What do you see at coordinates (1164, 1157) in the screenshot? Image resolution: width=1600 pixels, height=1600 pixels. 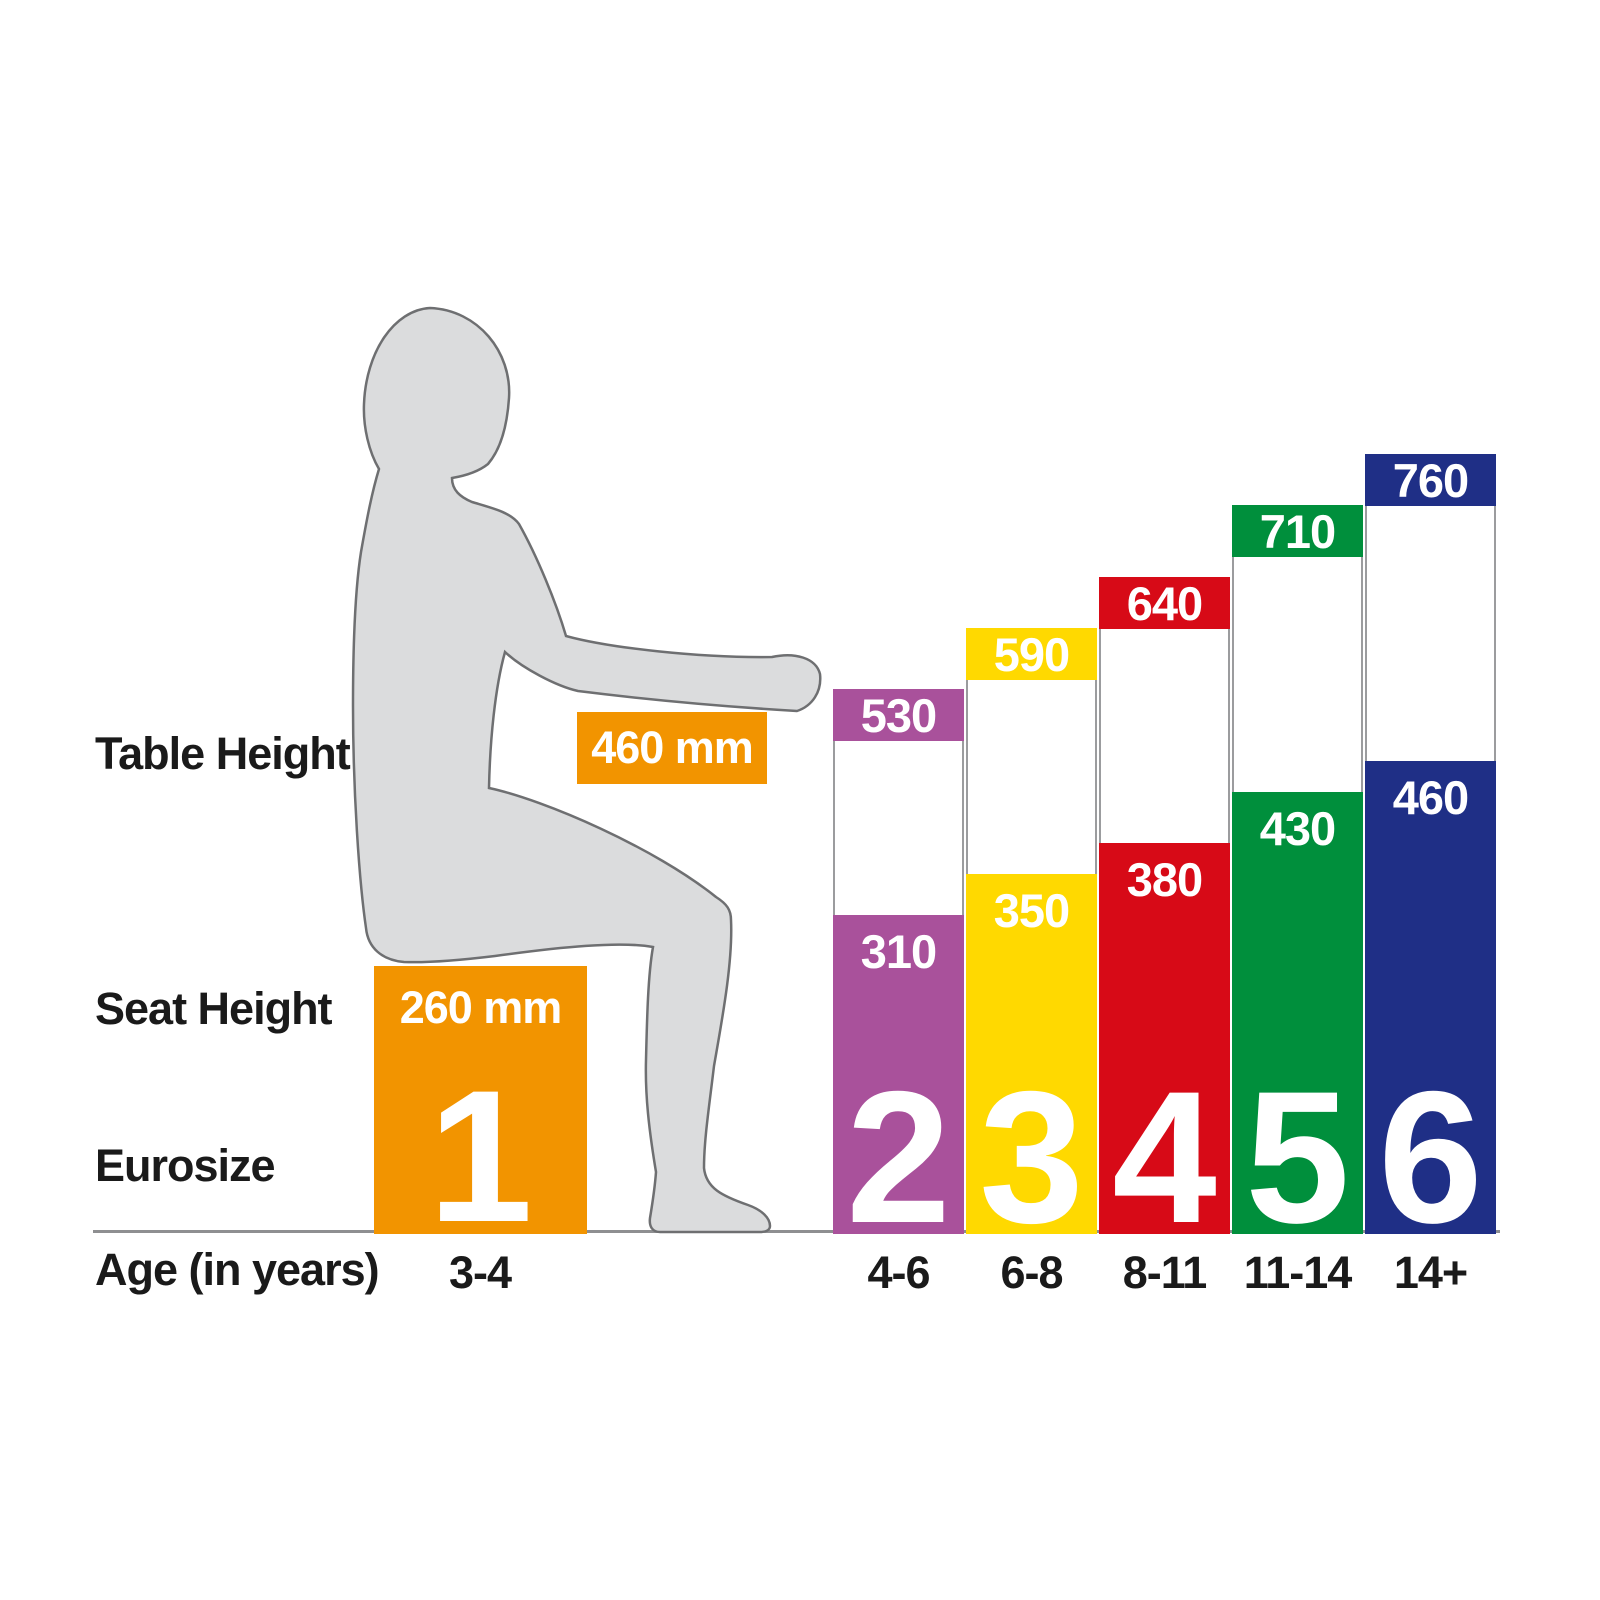 I see `eurosize-number: 4` at bounding box center [1164, 1157].